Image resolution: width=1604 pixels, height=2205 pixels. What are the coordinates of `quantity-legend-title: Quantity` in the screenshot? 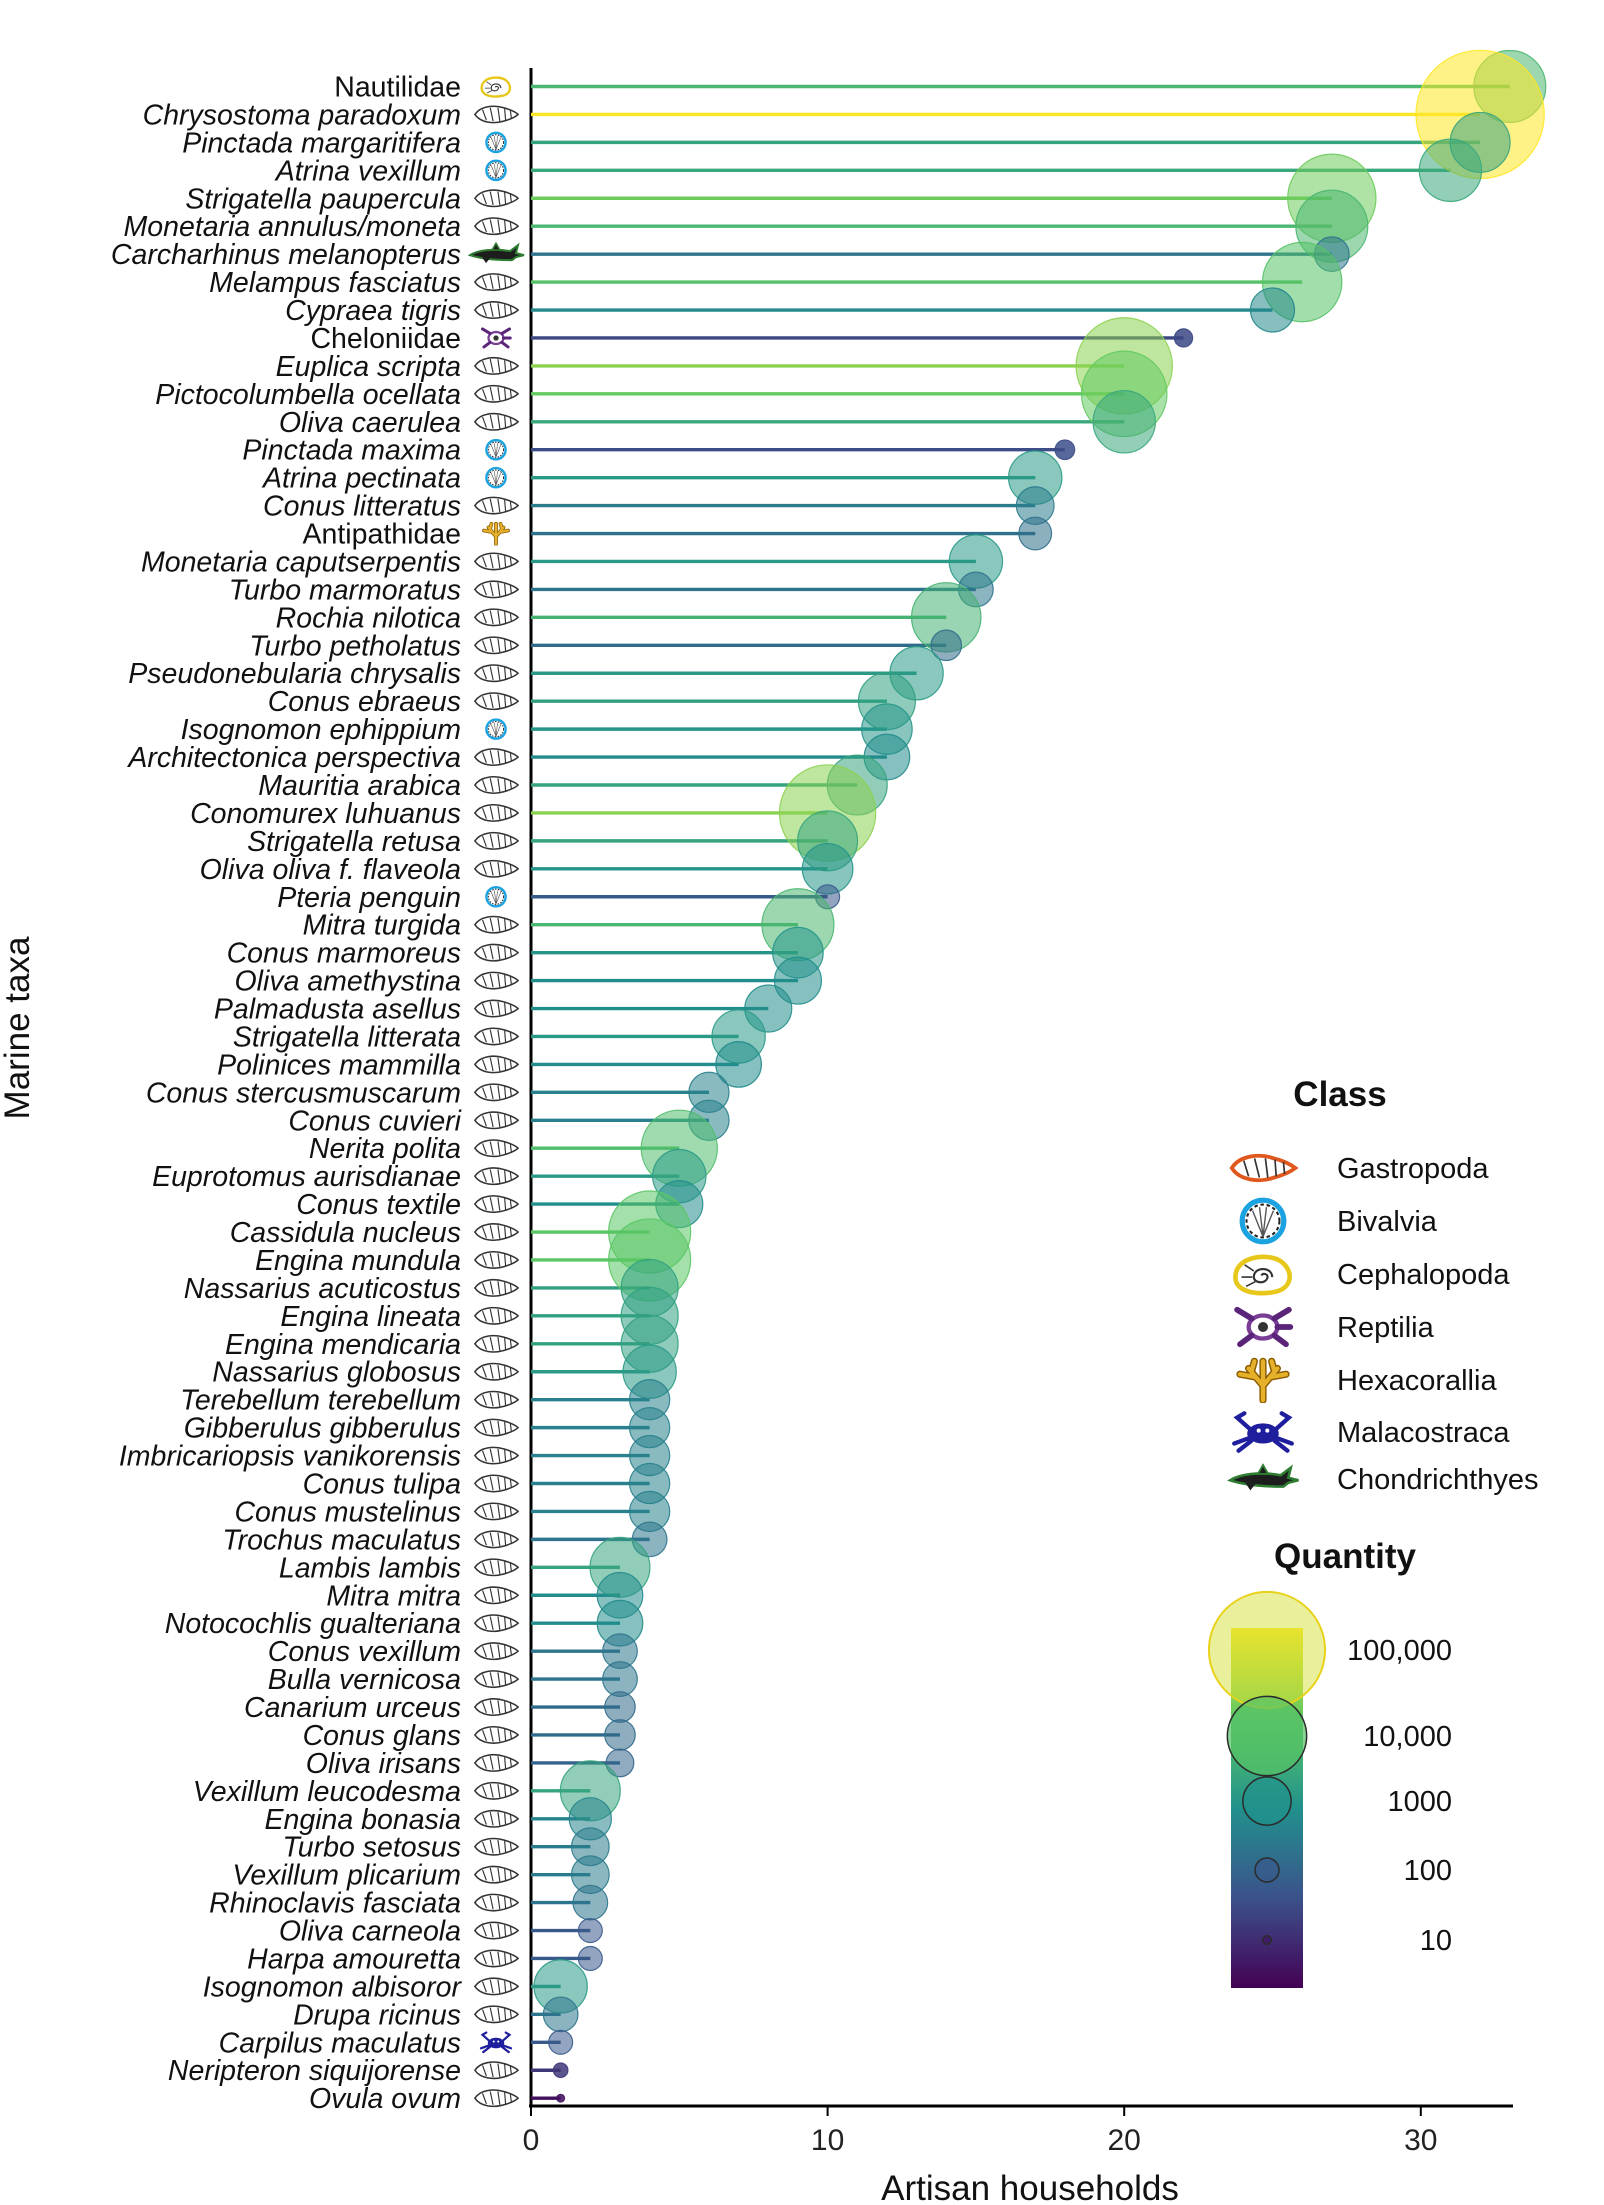 It's located at (1345, 1556).